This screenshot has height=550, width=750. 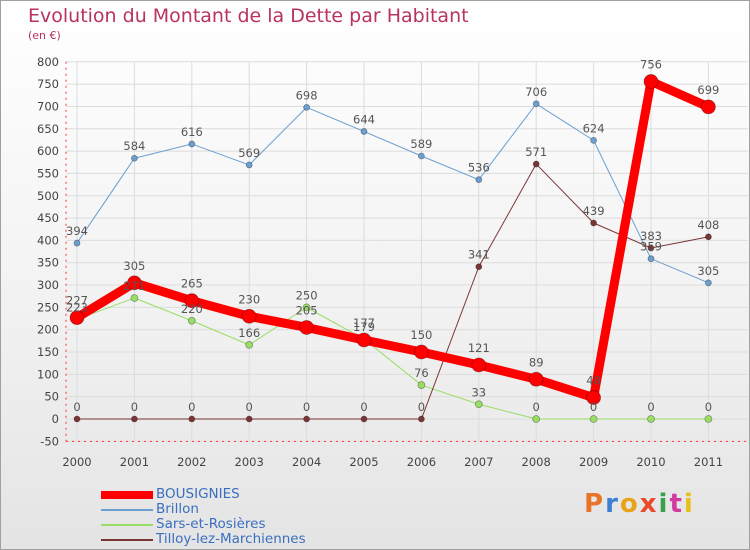 I want to click on x-tick-label: 2000, so click(x=76, y=462).